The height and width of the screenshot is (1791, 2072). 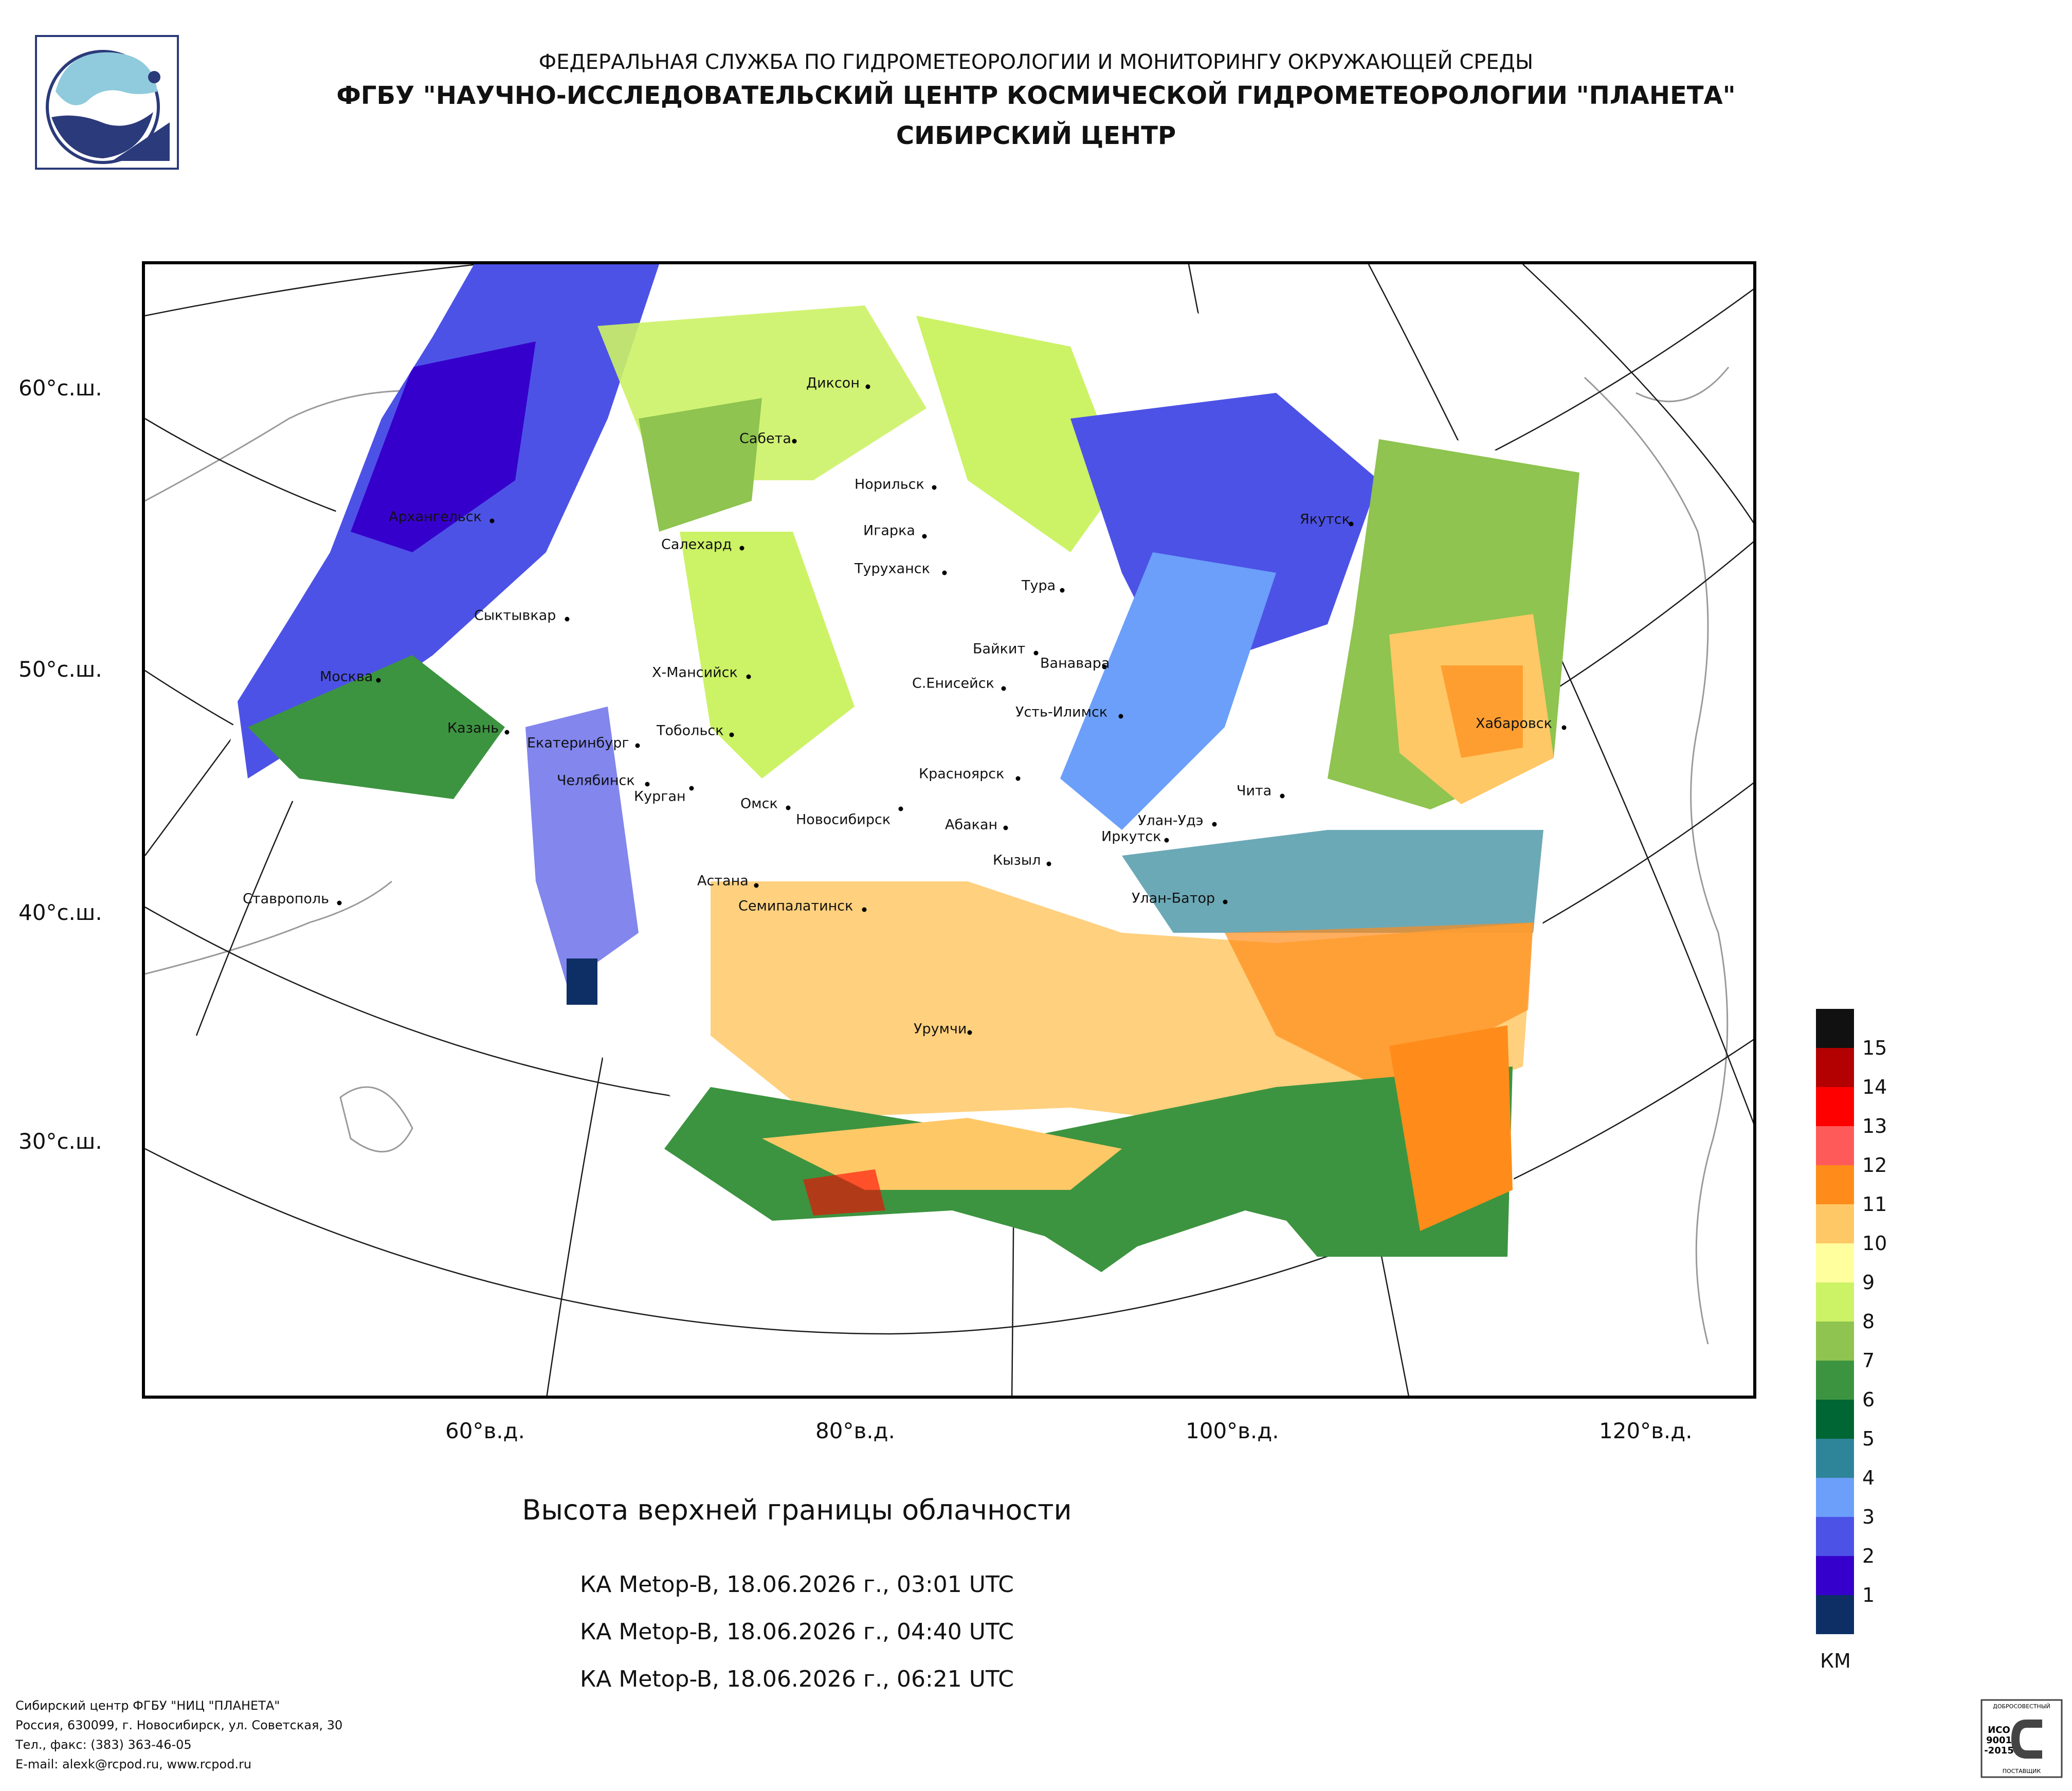 I want to click on iso-badge-top: ДОБРОСОВЕСТНЫЙ, so click(x=2021, y=1706).